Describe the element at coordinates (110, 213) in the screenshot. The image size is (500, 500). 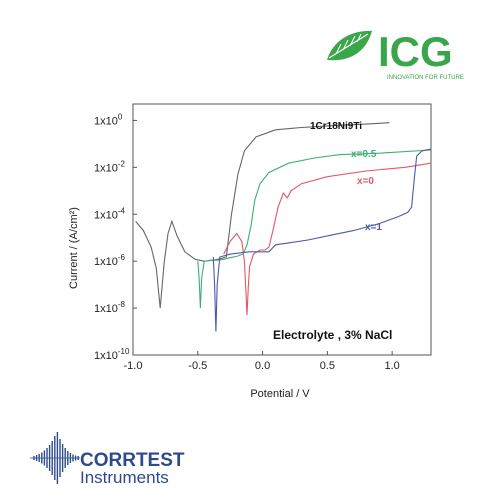
I see `y-tick-label: 1x10⁻⁴` at that location.